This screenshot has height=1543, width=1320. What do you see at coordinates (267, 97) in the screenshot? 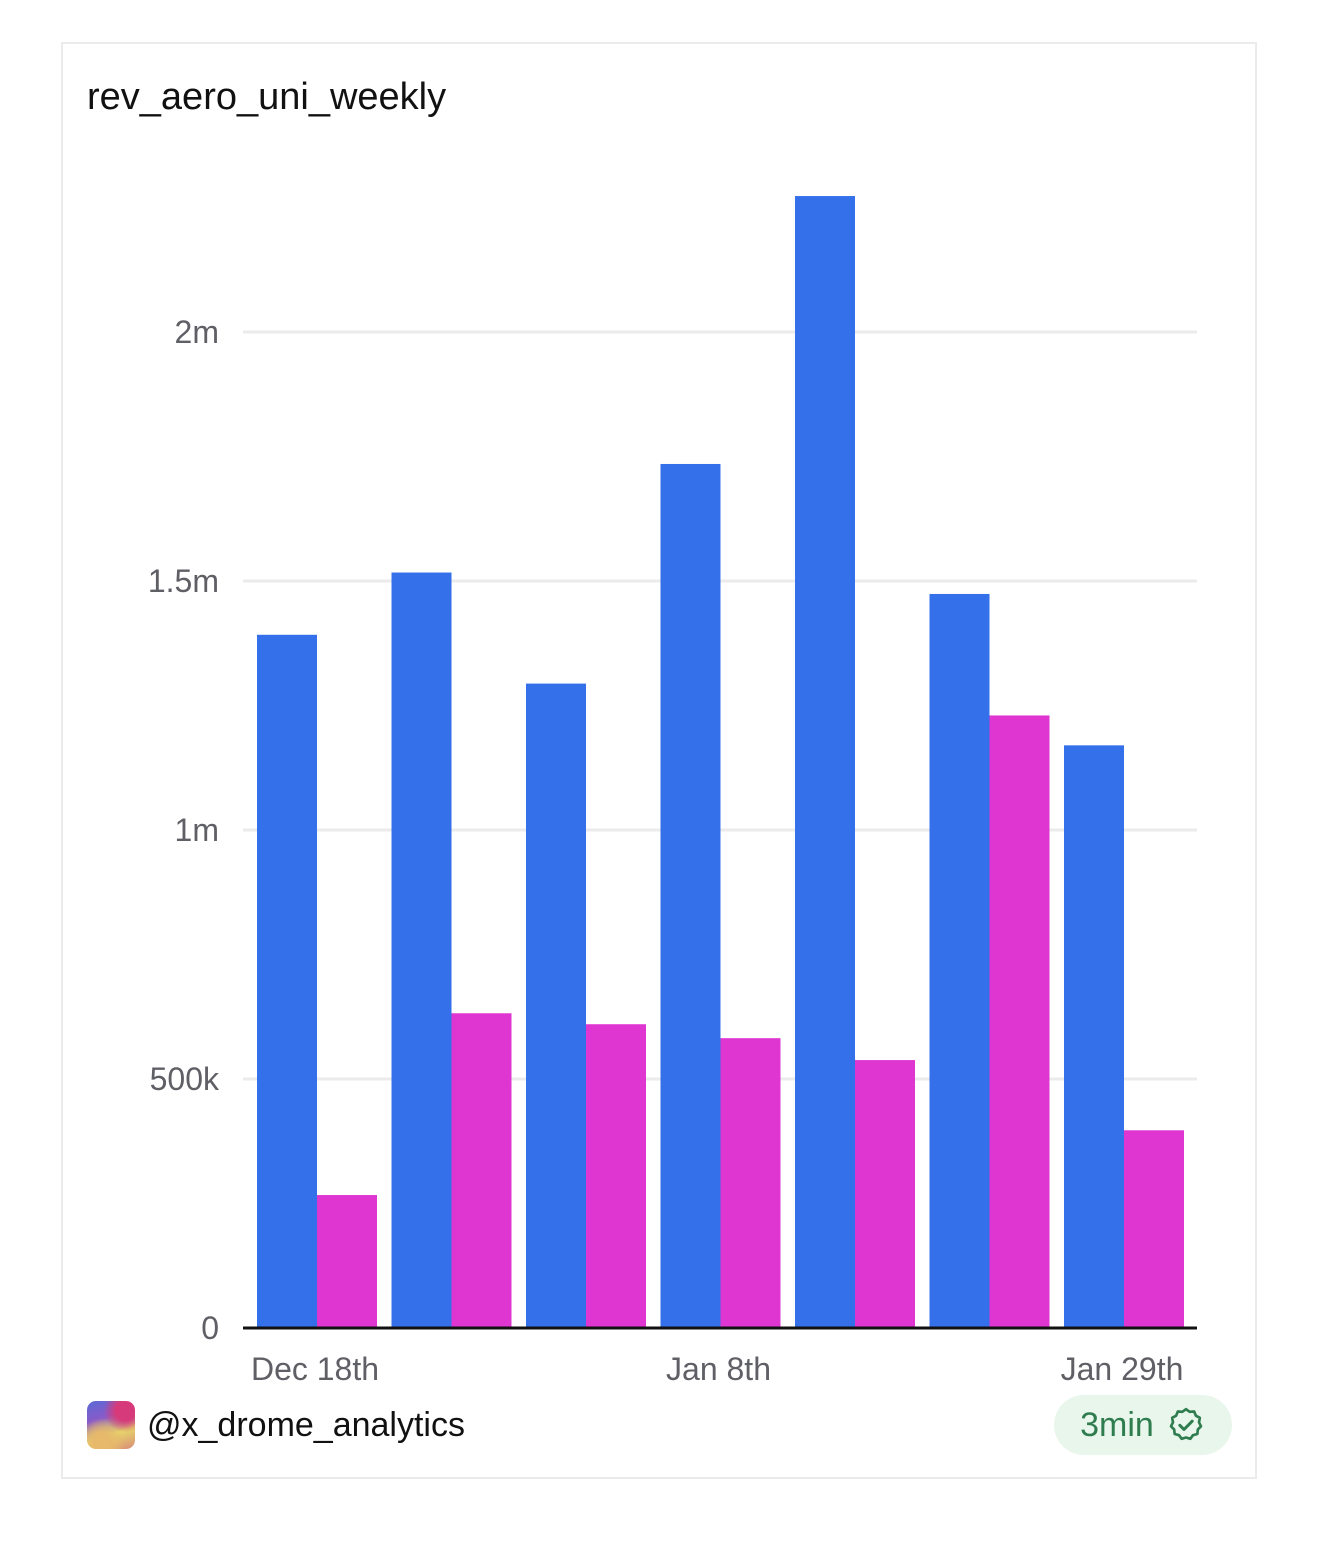
I see `chart-title: rev_aero_uni_weekly` at bounding box center [267, 97].